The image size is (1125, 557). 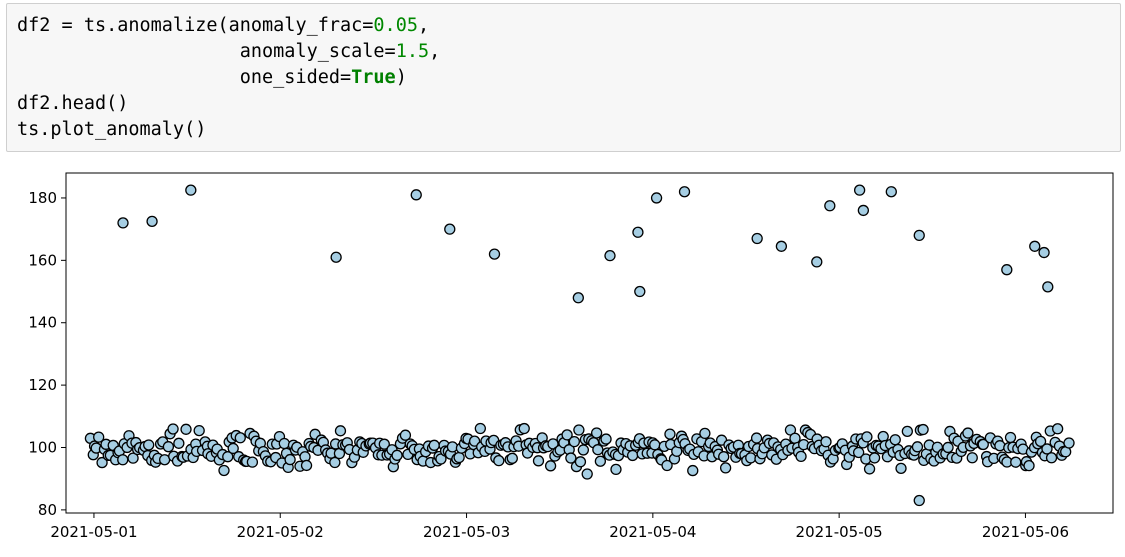 What do you see at coordinates (73, 103) in the screenshot?
I see `code-token: df2.head()` at bounding box center [73, 103].